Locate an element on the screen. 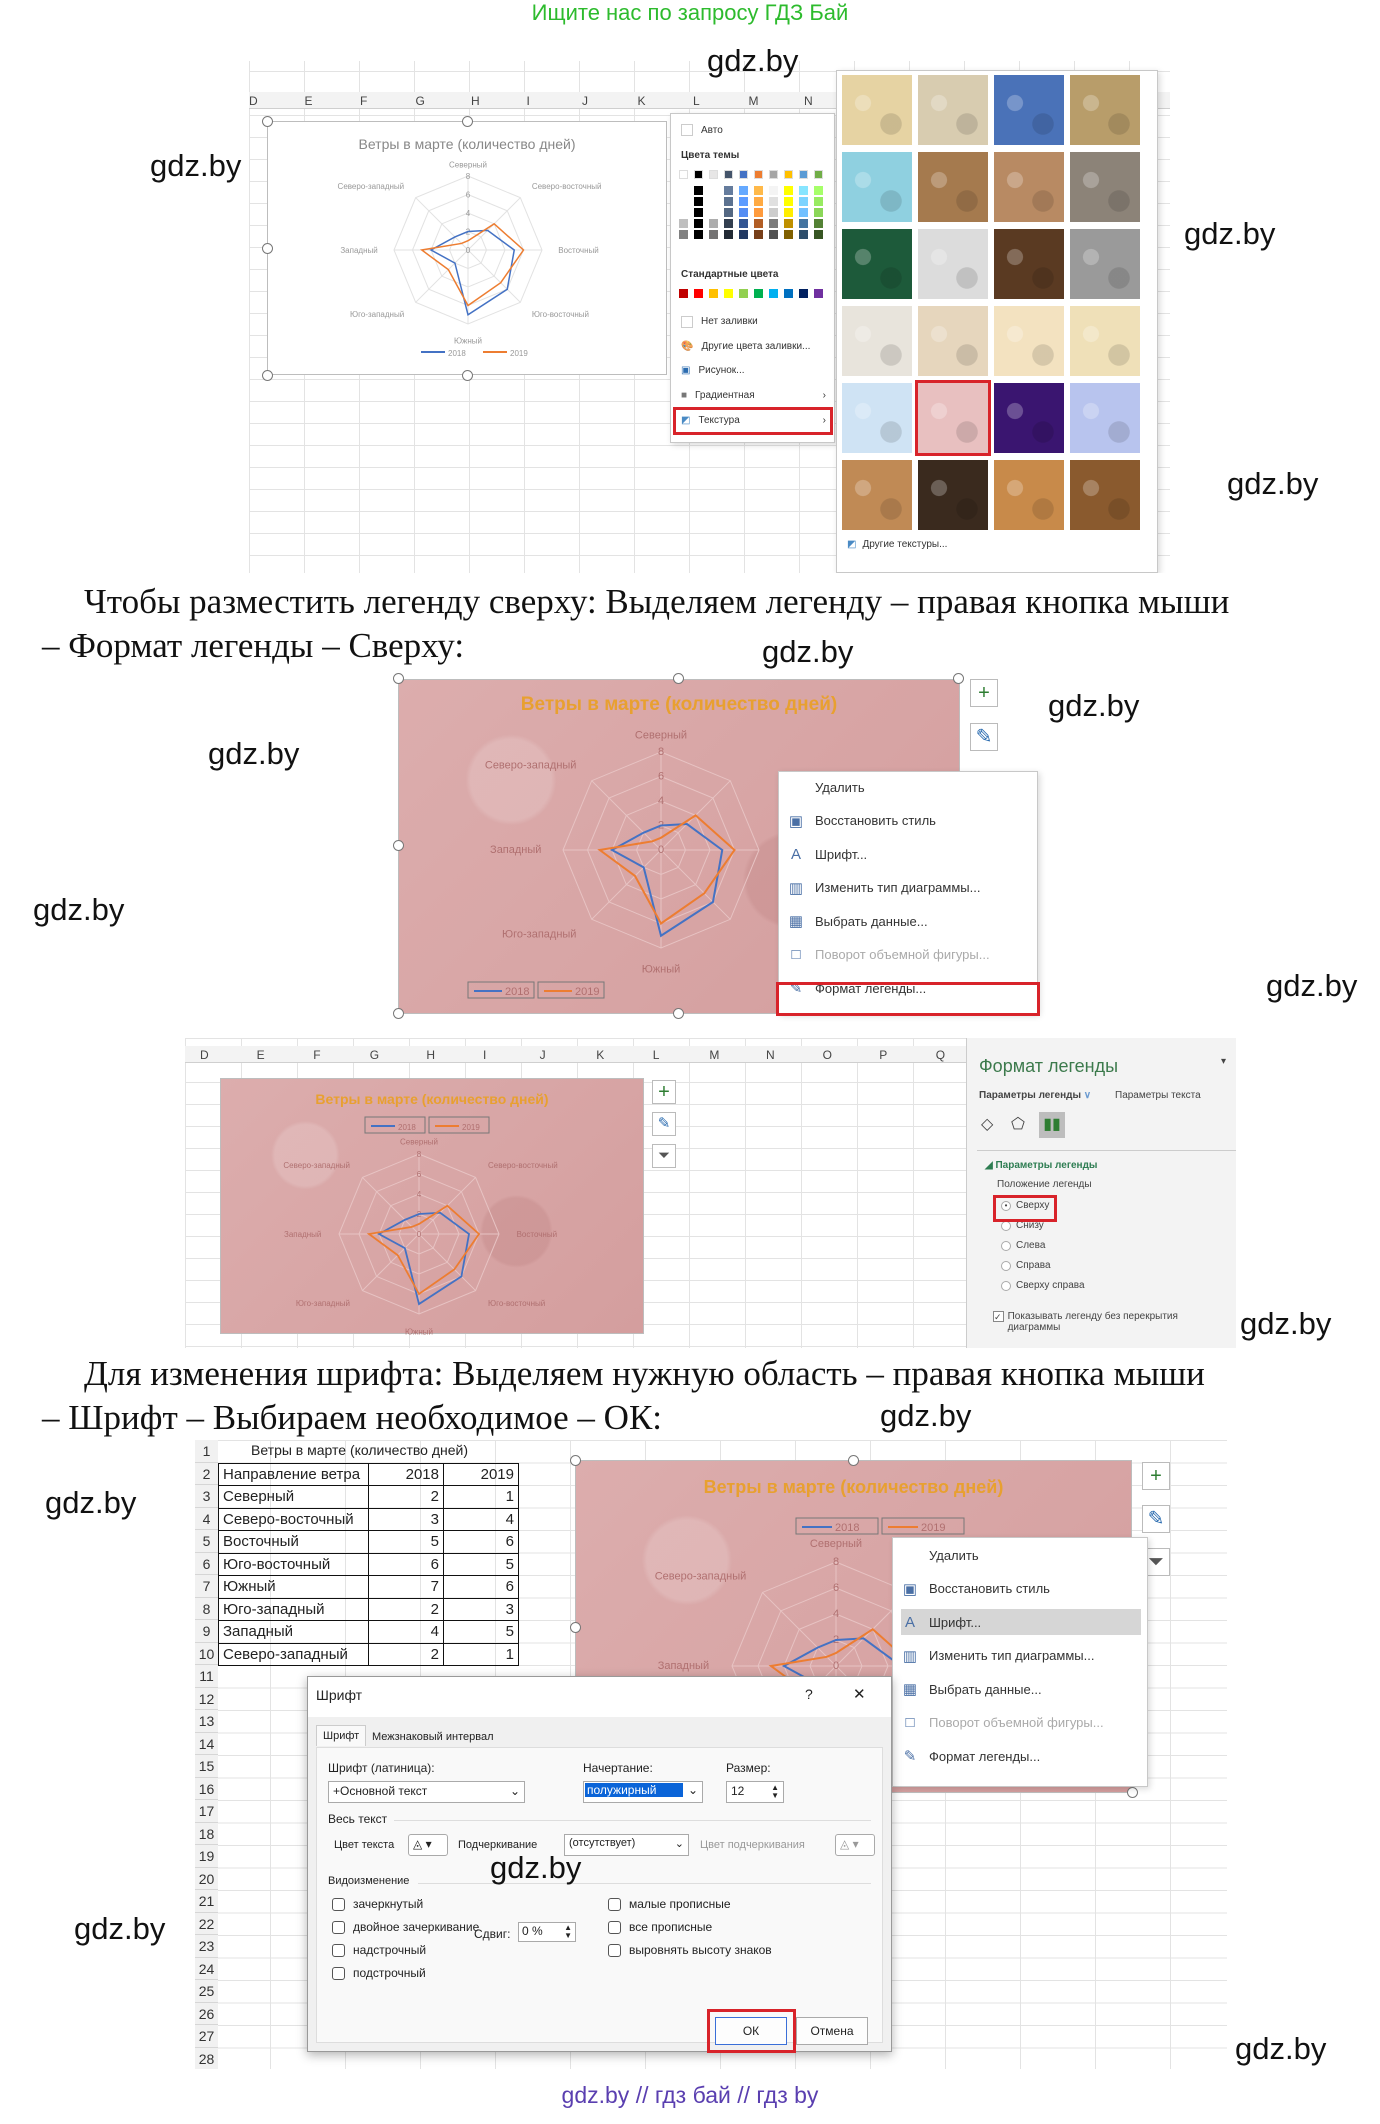 This screenshot has height=2124, width=1380. row-number: 7 is located at coordinates (206, 1586).